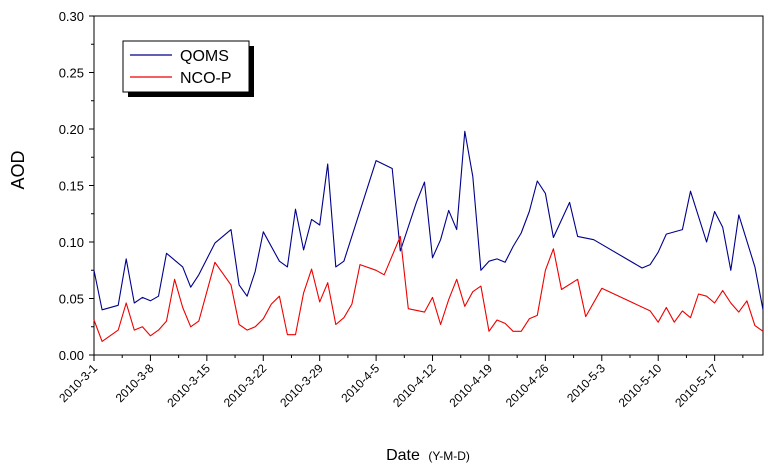 This screenshot has width=768, height=468. I want to click on x-tick-label: 2010-5-10, so click(640, 385).